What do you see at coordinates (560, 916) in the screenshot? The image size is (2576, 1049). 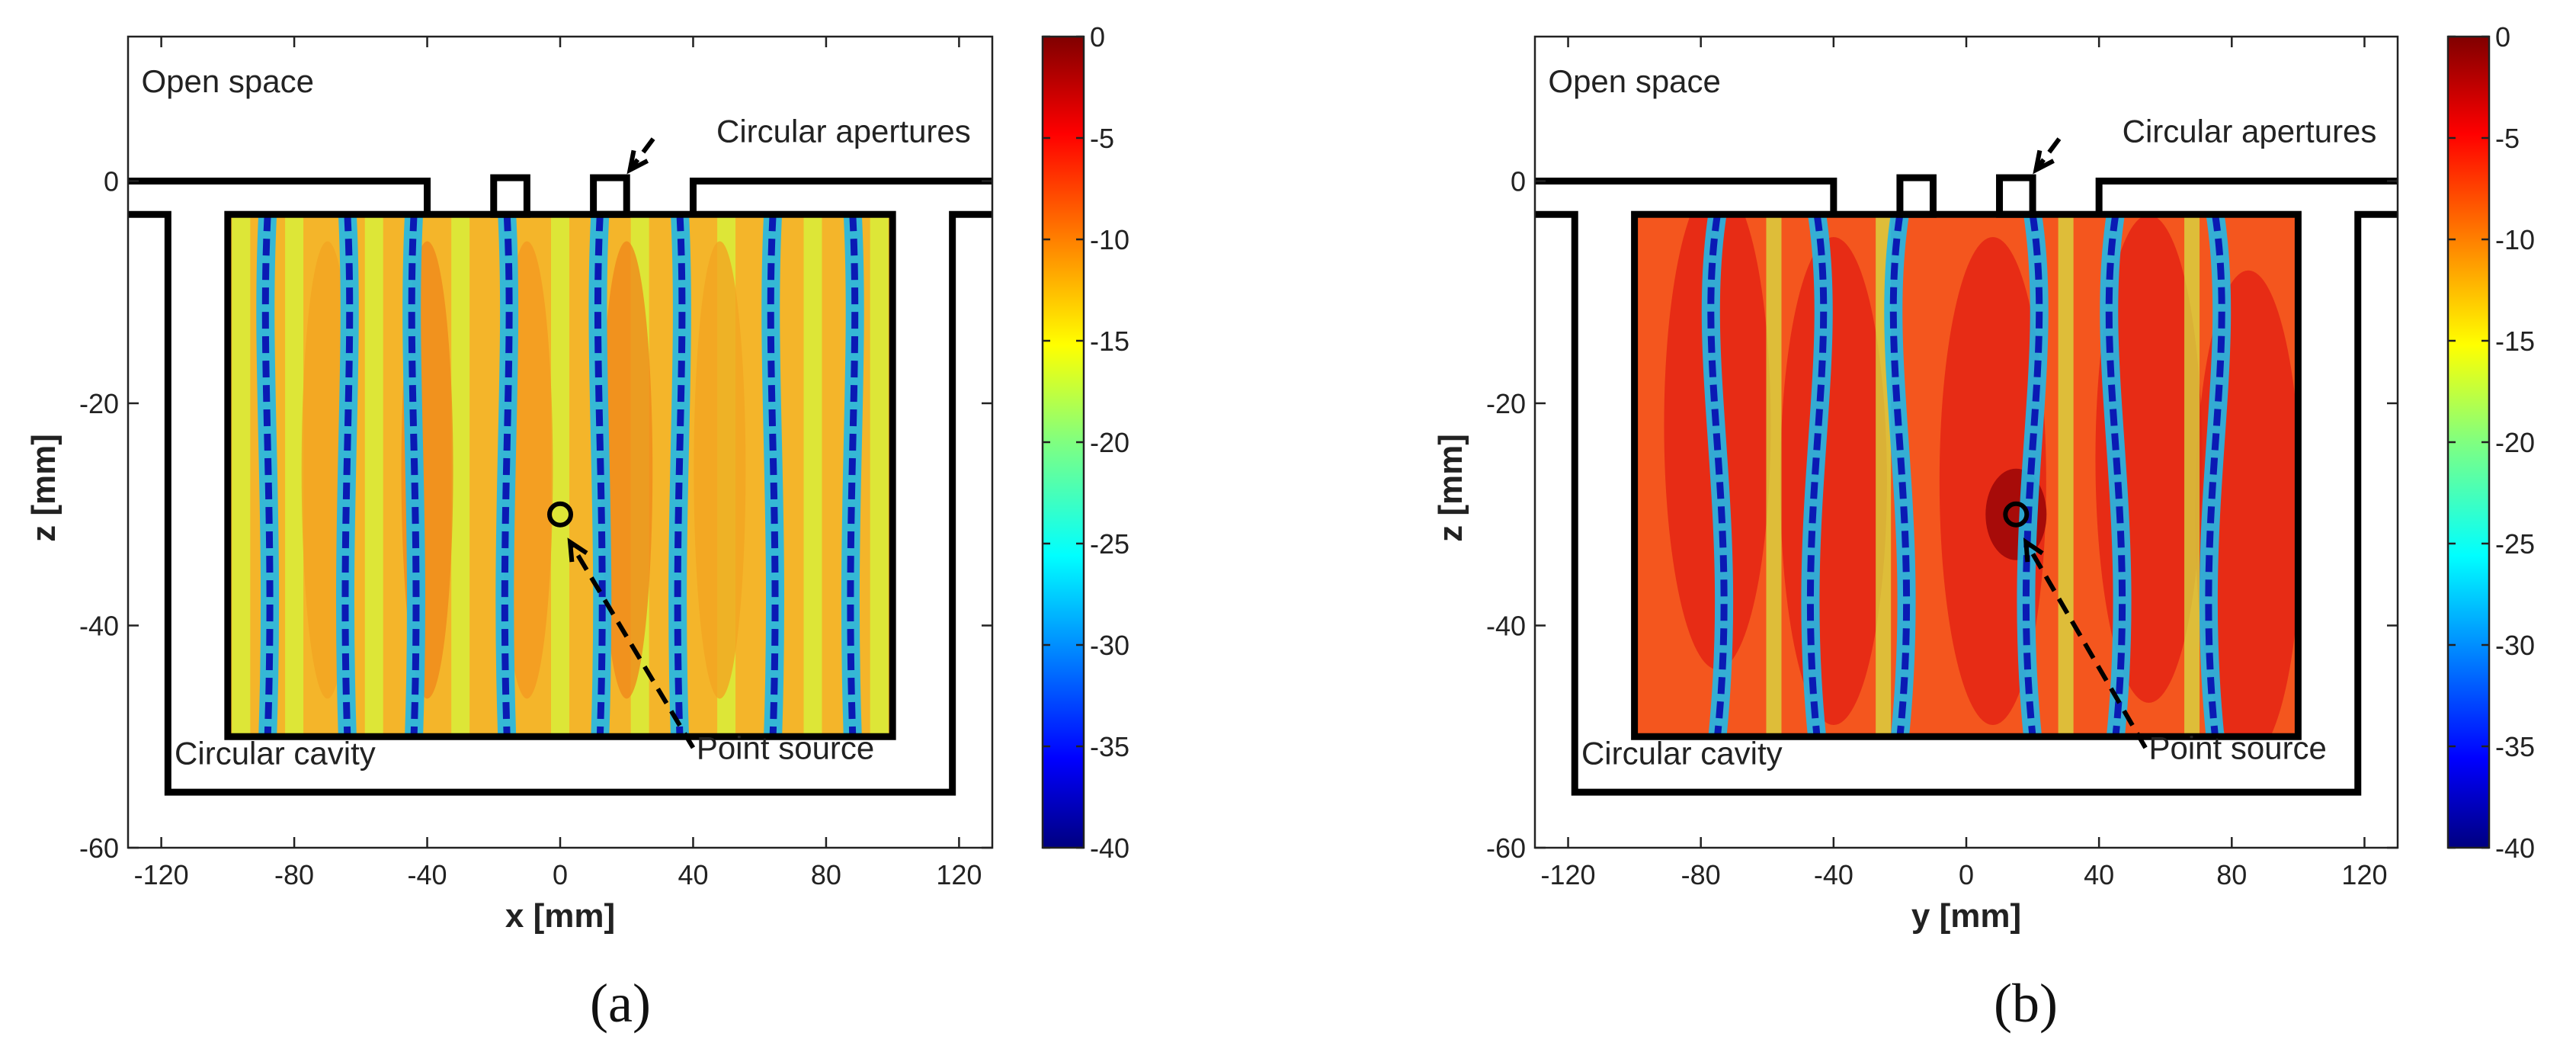 I see `x-axis-label: x [mm]` at bounding box center [560, 916].